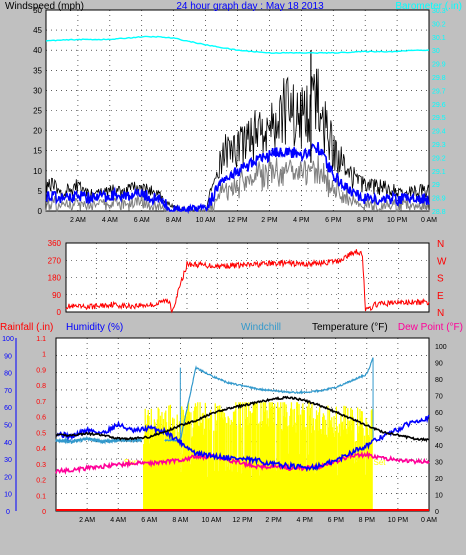 This screenshot has width=466, height=555. Describe the element at coordinates (242, 520) in the screenshot. I see `temp-x-tick-label: 12 PM` at that location.